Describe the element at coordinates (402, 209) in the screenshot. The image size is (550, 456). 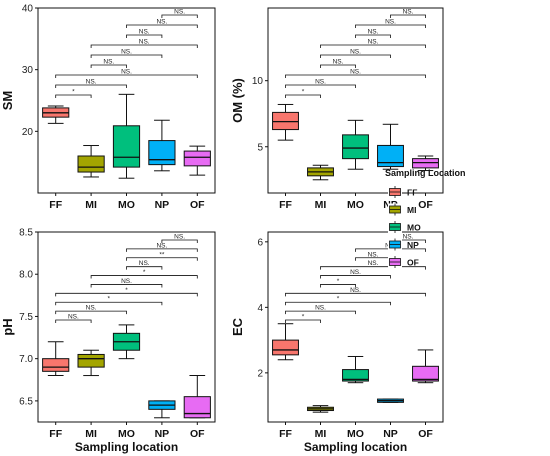
I see `legend-item-MI: MI` at that location.